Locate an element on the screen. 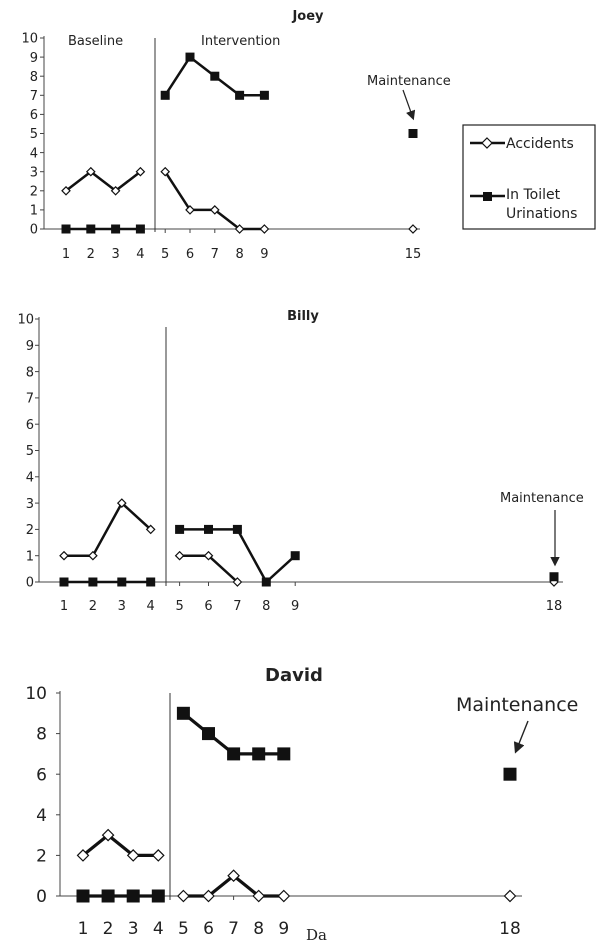 The image size is (605, 944). baseline-label: Baseline is located at coordinates (95, 41).